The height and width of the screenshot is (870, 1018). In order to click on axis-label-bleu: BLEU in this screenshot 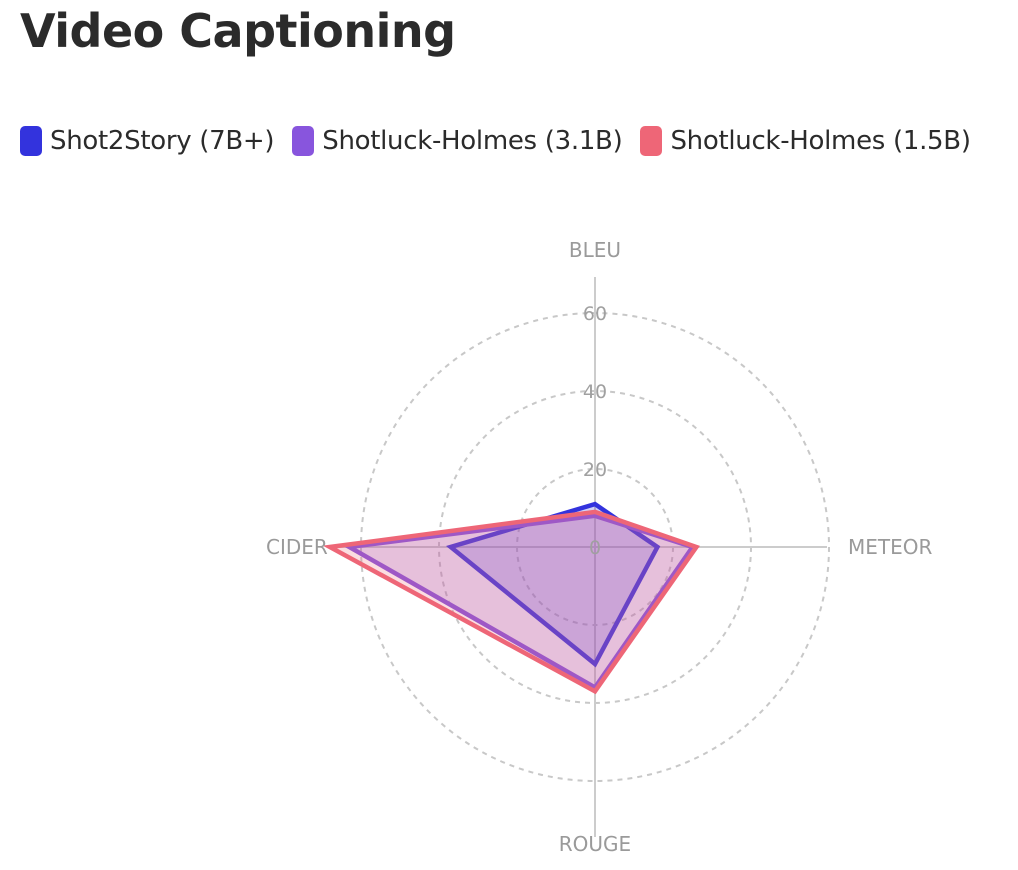, I will do `click(595, 250)`.